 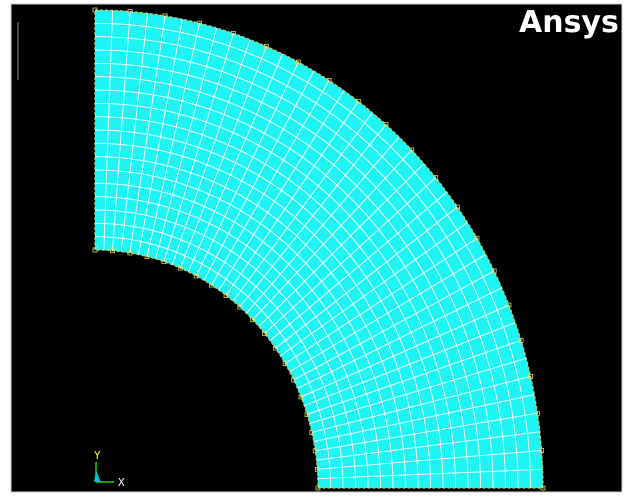 I want to click on triad-marker, so click(x=97, y=476).